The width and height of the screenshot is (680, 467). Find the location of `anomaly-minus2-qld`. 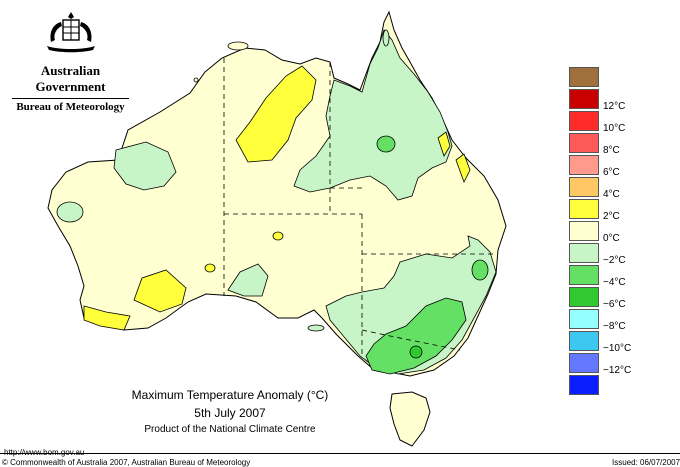

anomaly-minus2-qld is located at coordinates (373, 115).